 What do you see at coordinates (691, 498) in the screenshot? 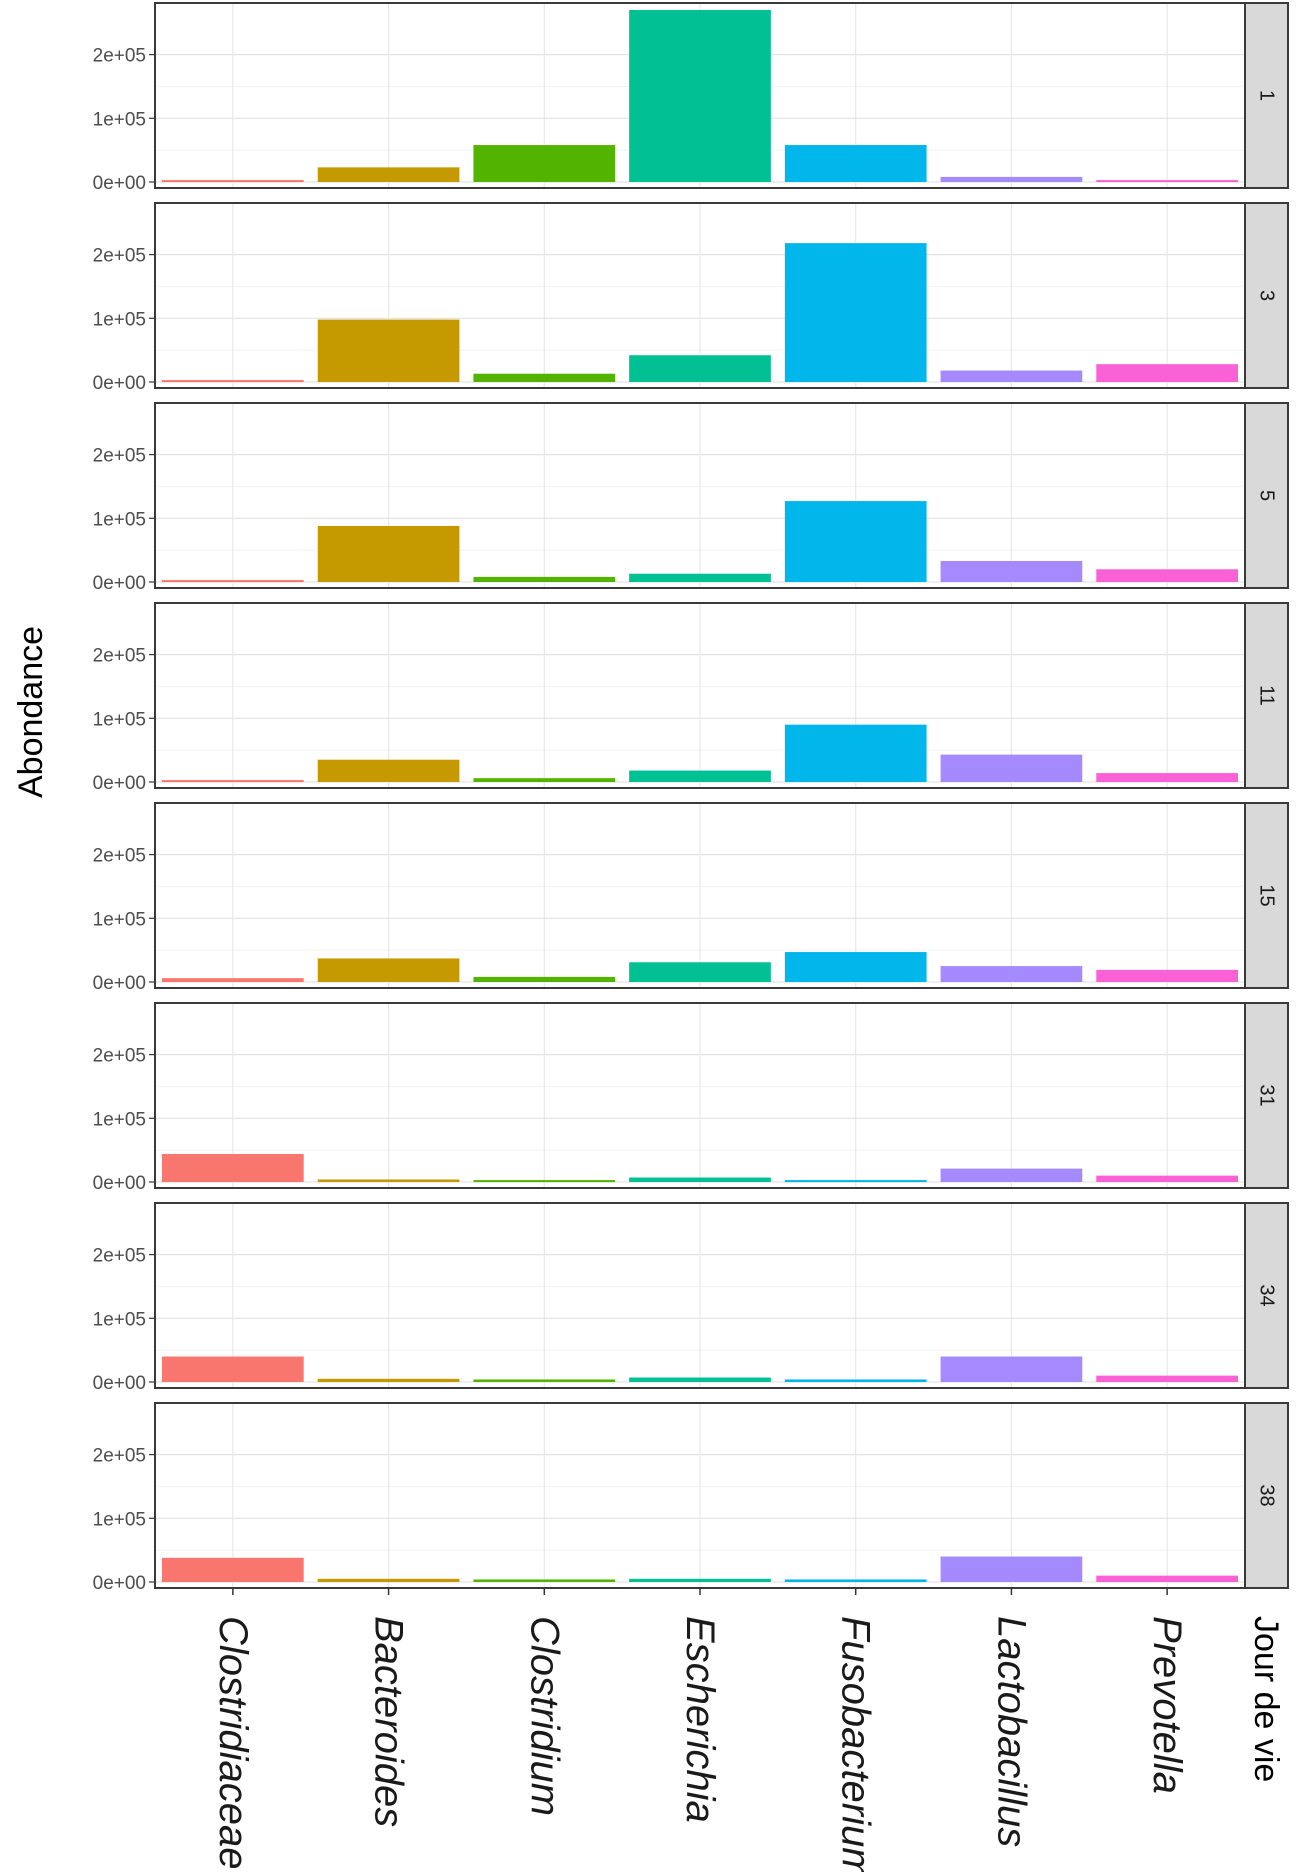
I see `facet-panel: 0e+00 1e+05 2e+05 5` at bounding box center [691, 498].